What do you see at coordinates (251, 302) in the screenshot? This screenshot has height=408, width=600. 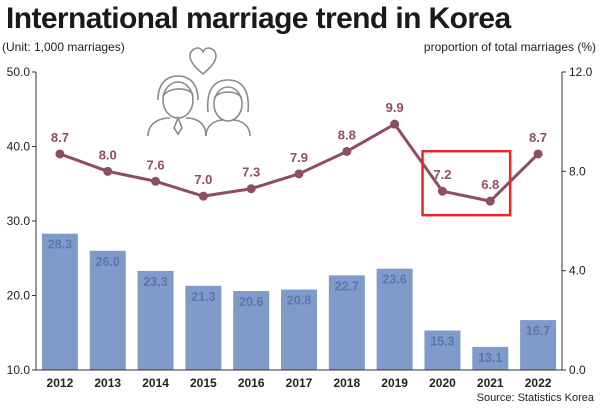 I see `bar-value-label: 20.6` at bounding box center [251, 302].